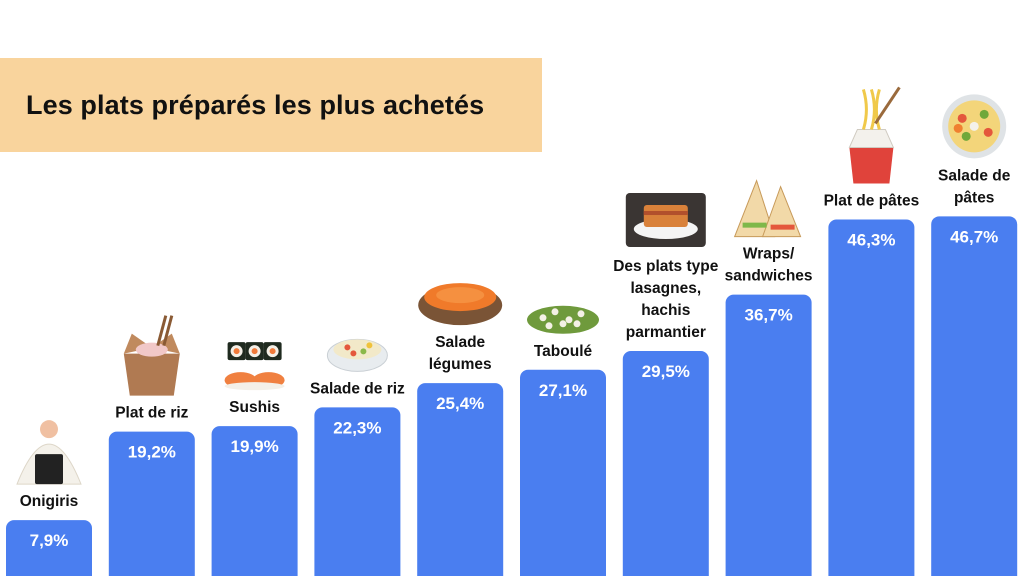 The width and height of the screenshot is (1024, 576). I want to click on bar-value-label: 25,4%, so click(460, 403).